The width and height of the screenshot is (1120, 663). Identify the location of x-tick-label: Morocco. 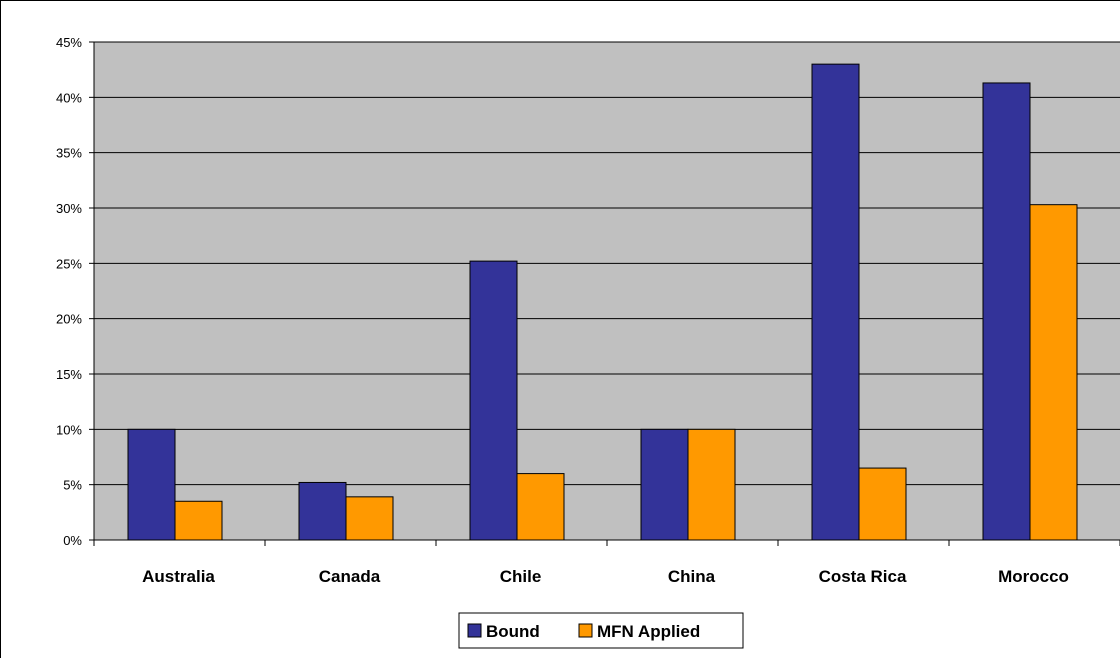
(1033, 576).